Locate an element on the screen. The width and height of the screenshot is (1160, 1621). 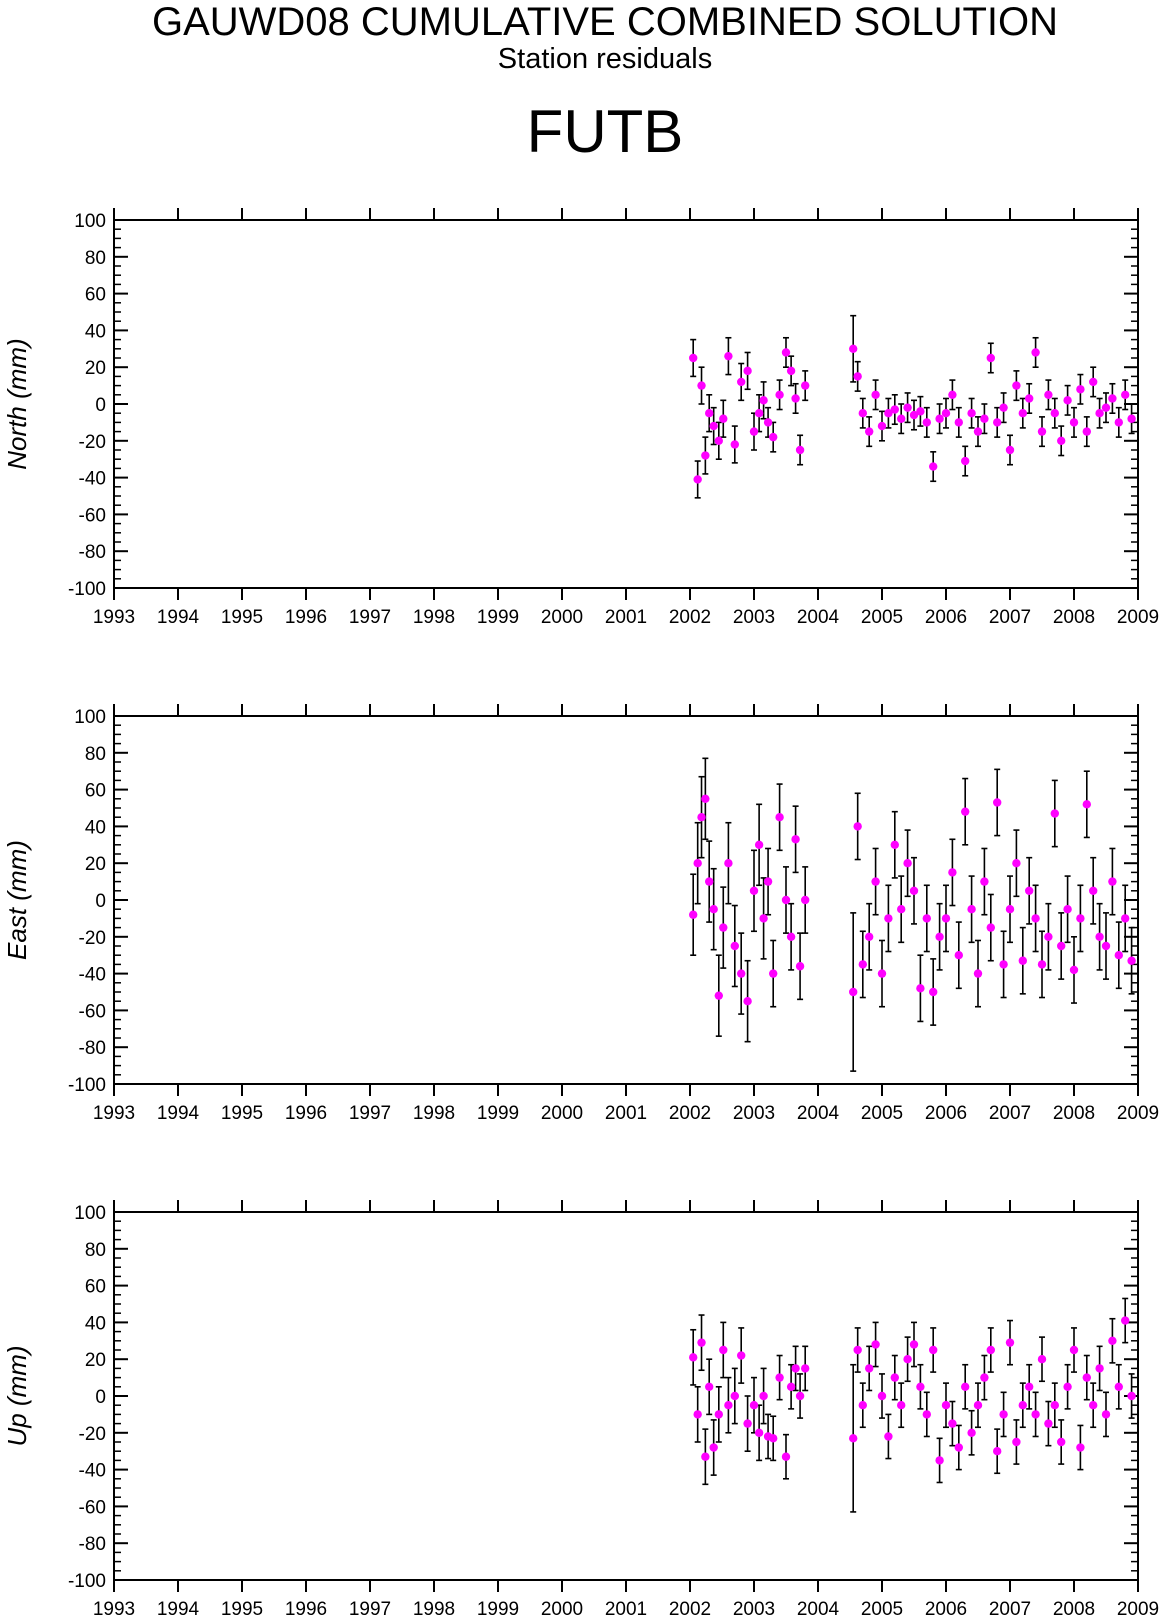
x-tick-label: 2006 is located at coordinates (946, 1609).